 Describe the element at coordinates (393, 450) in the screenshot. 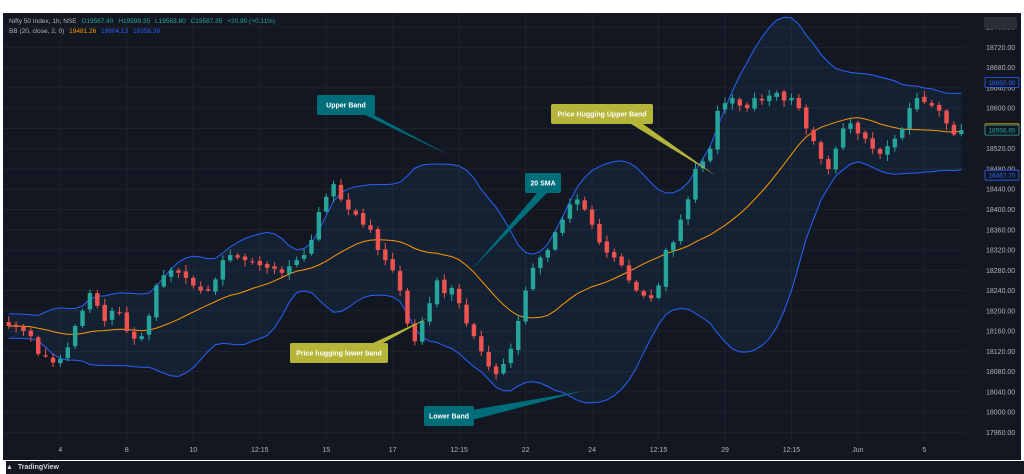

I see `x-tick-label: 17` at that location.